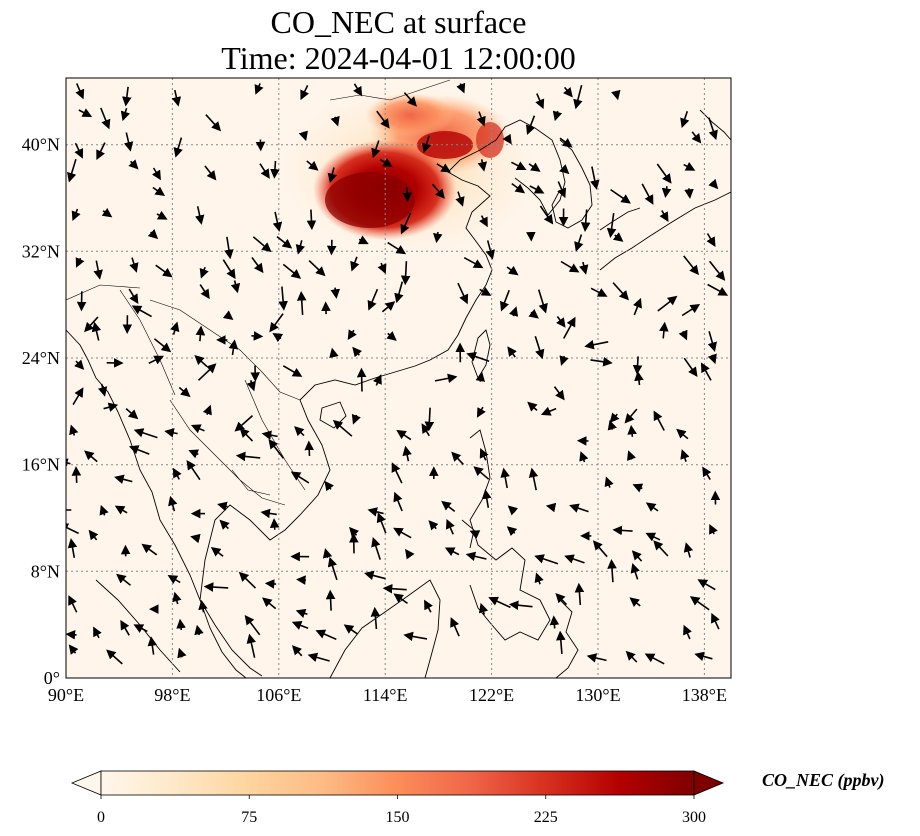 This screenshot has width=920, height=836. I want to click on coastline-sulawesi, so click(567, 638).